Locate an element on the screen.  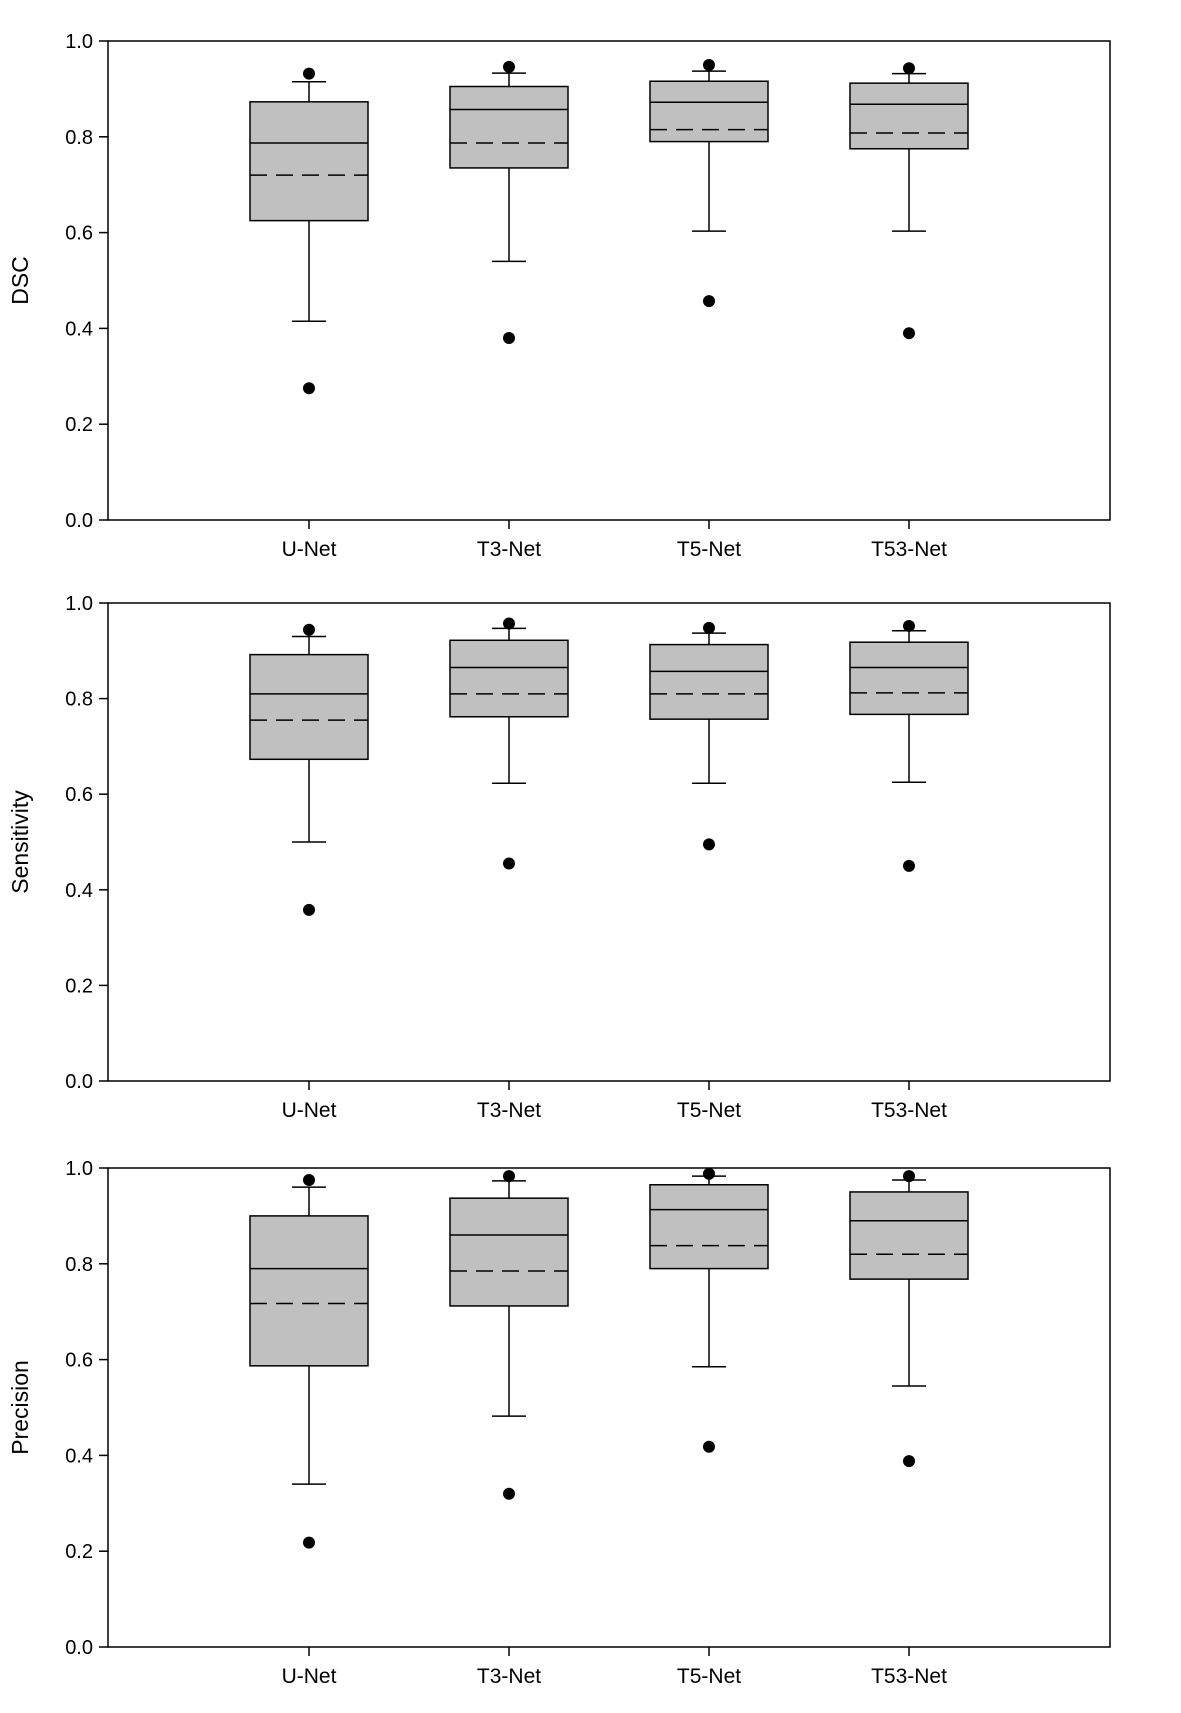
y-axis-label: Precision is located at coordinates (20, 1407).